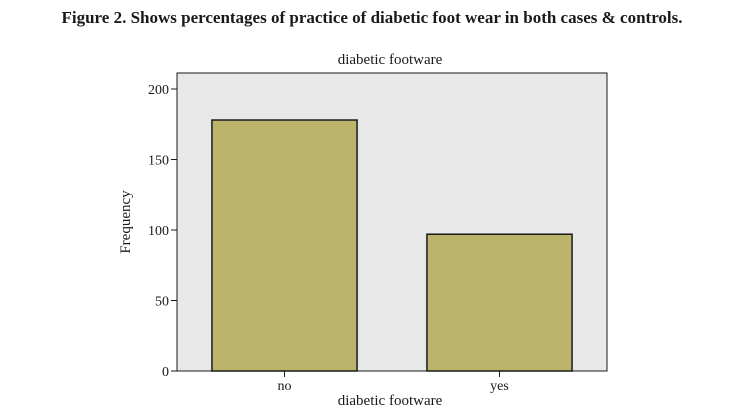 The width and height of the screenshot is (744, 414). Describe the element at coordinates (126, 222) in the screenshot. I see `y-axis-label: Frequency` at that location.